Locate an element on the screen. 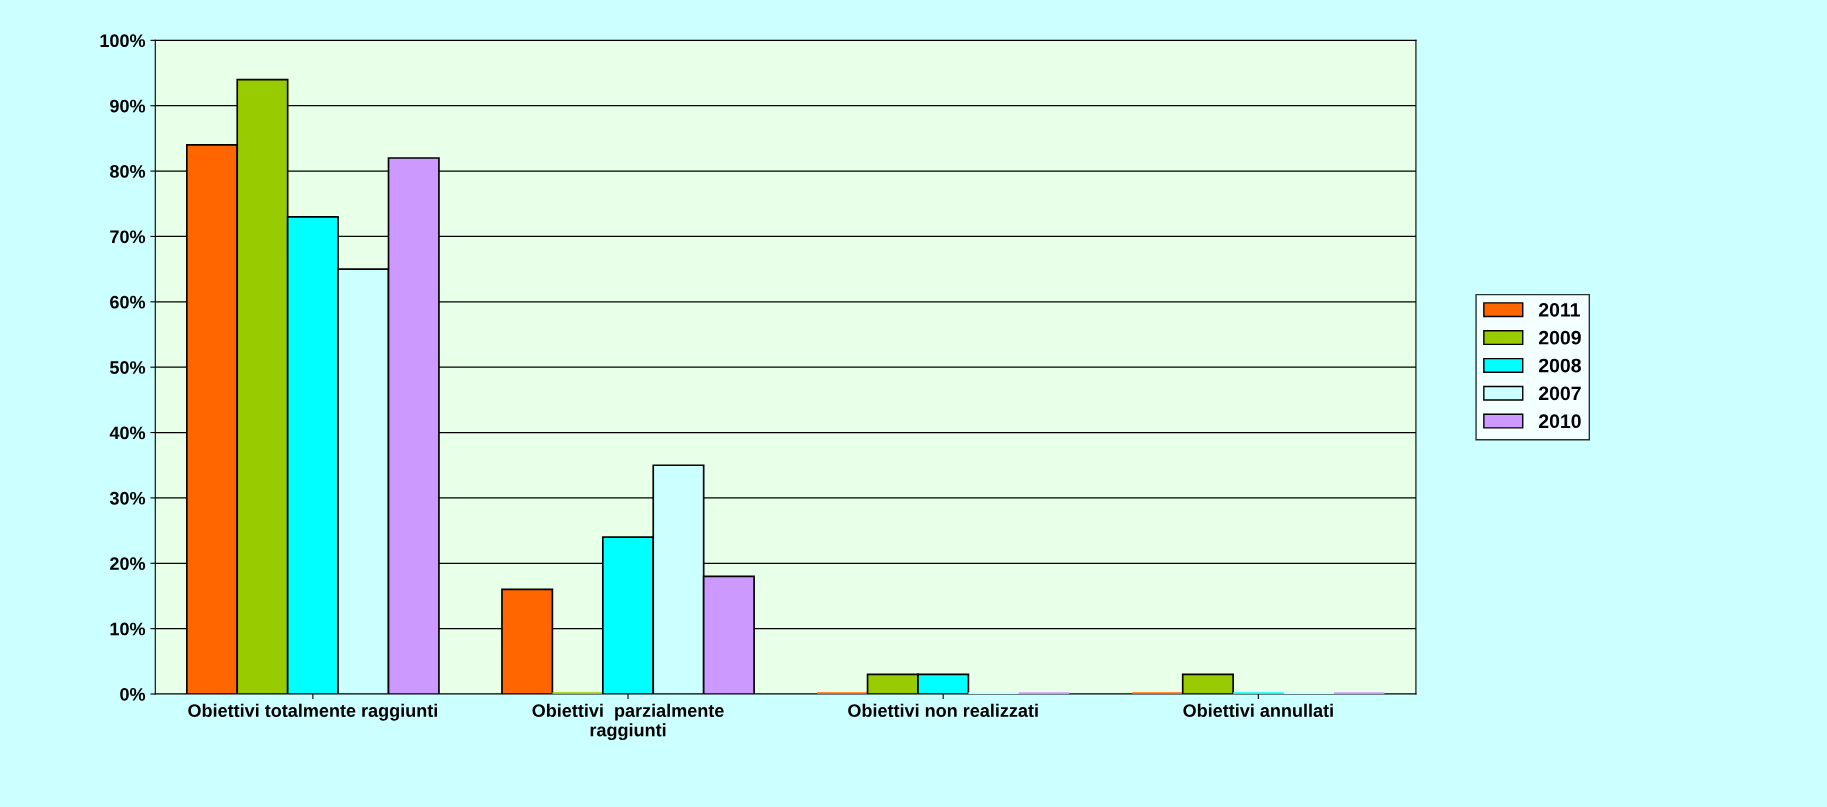 The width and height of the screenshot is (1827, 807). y-tick-label: 40% is located at coordinates (127, 433).